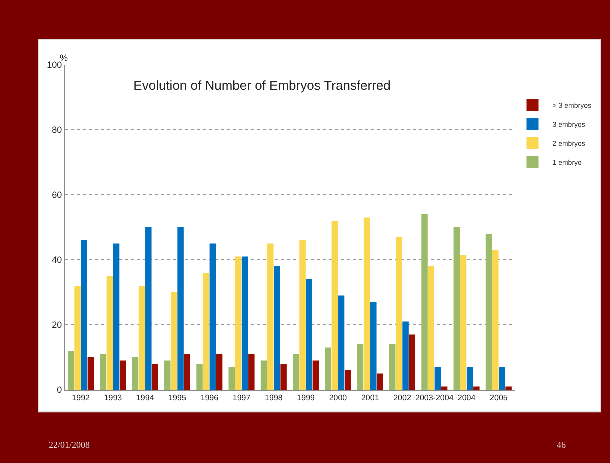 The width and height of the screenshot is (610, 463). I want to click on x-tick-label: 1999, so click(306, 398).